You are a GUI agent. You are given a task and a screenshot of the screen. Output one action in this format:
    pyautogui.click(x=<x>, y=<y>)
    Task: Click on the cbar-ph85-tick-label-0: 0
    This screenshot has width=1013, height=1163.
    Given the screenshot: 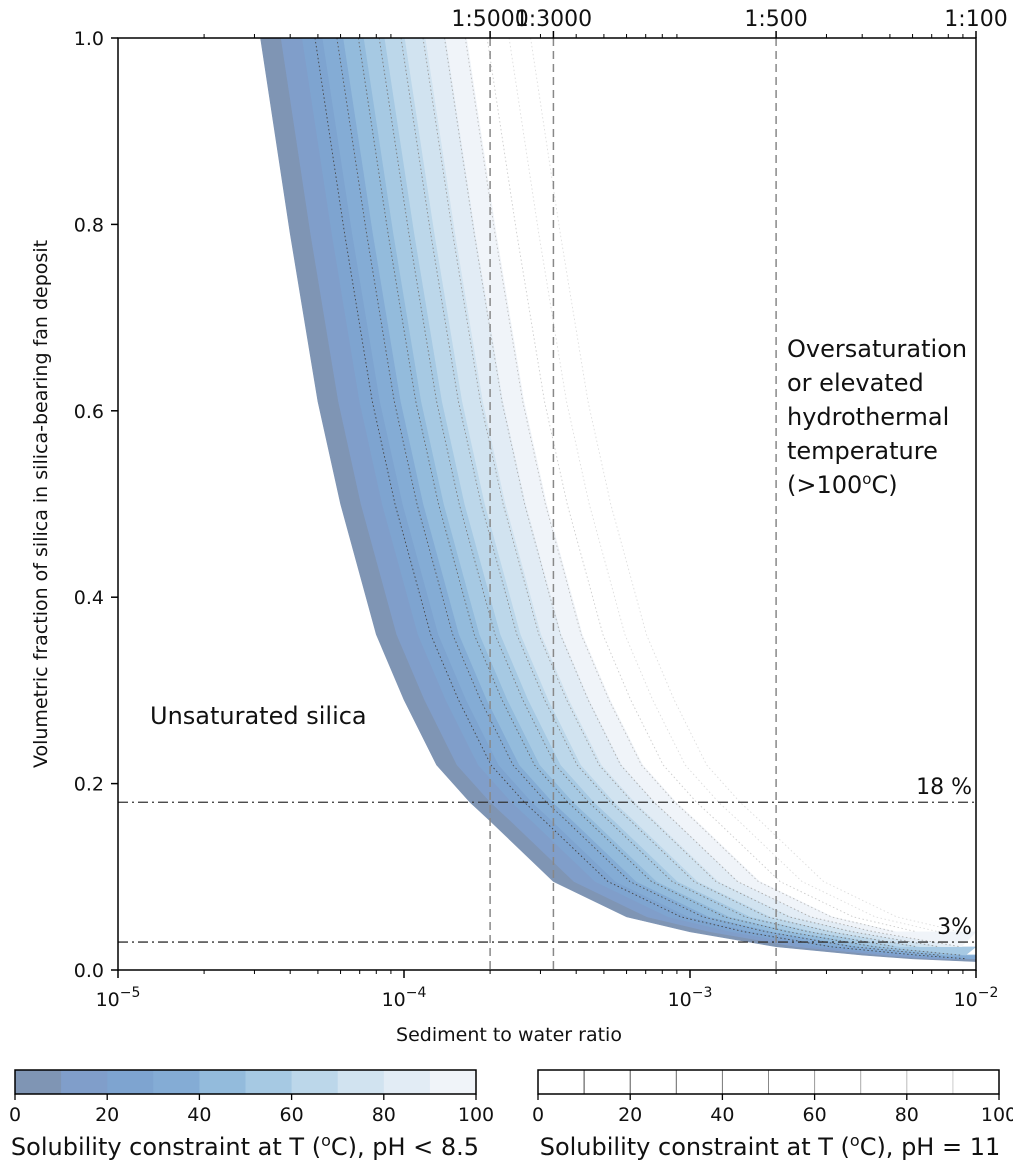 What is the action you would take?
    pyautogui.click(x=15, y=1115)
    